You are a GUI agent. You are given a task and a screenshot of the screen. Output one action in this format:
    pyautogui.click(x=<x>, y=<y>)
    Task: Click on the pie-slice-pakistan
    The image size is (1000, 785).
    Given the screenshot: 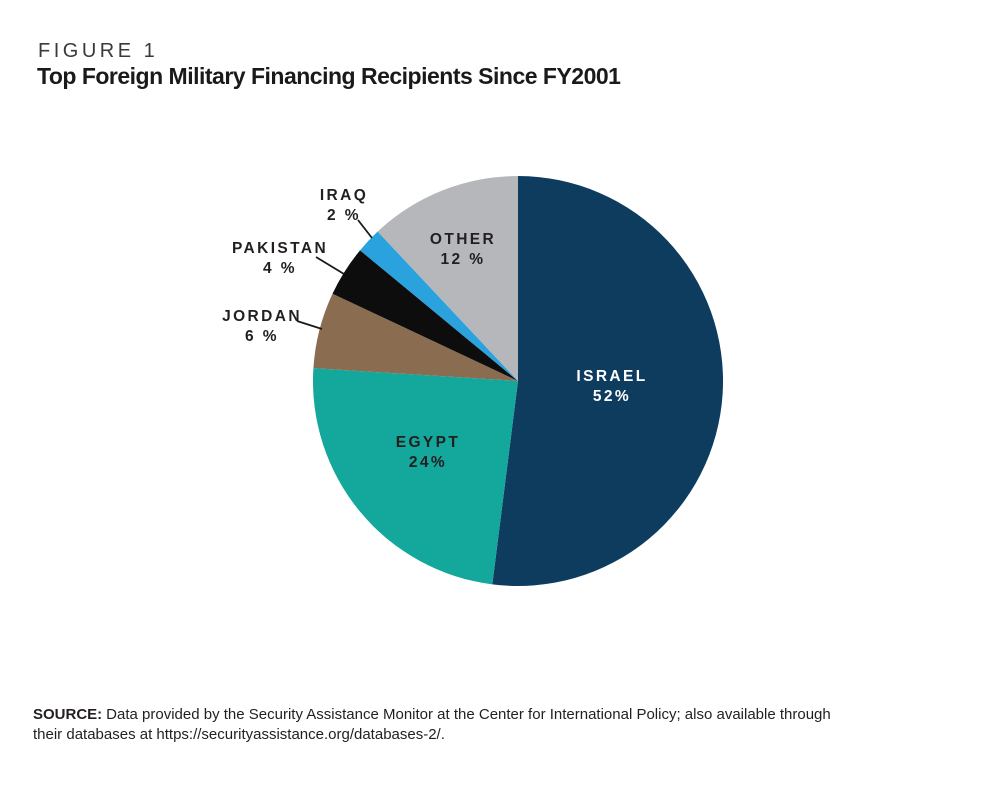 What is the action you would take?
    pyautogui.click(x=425, y=315)
    